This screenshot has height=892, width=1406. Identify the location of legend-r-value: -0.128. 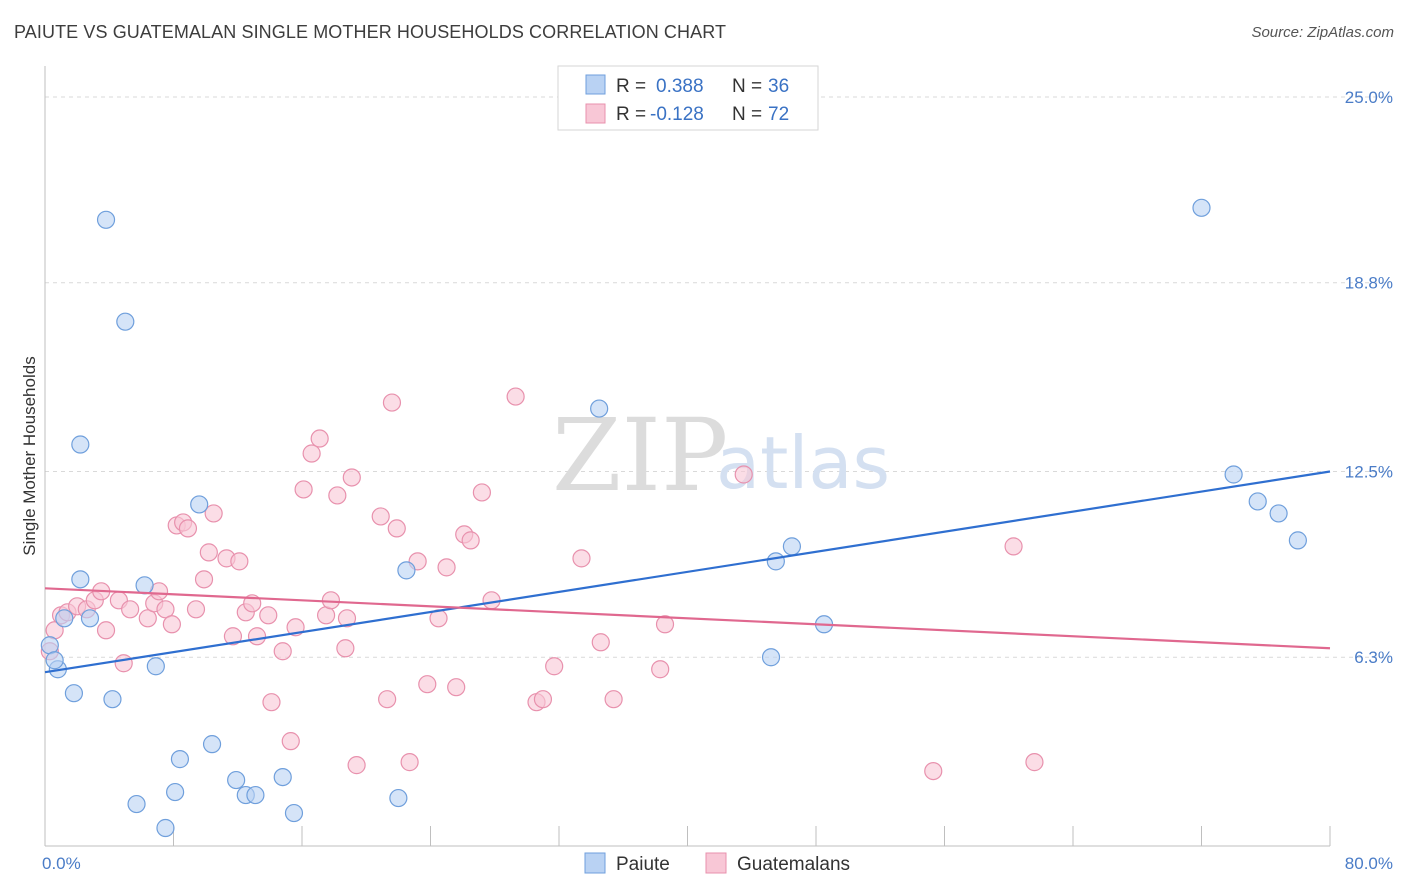
(677, 114).